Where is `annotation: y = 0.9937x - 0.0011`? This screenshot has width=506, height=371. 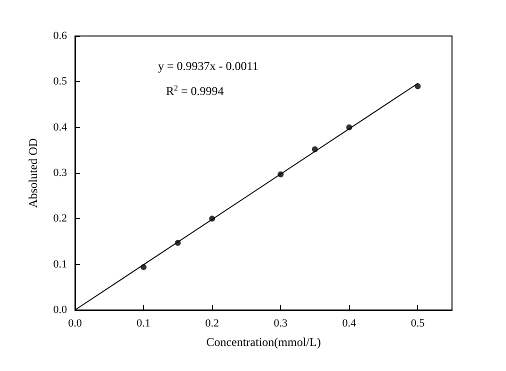 annotation: y = 0.9937x - 0.0011 is located at coordinates (208, 66).